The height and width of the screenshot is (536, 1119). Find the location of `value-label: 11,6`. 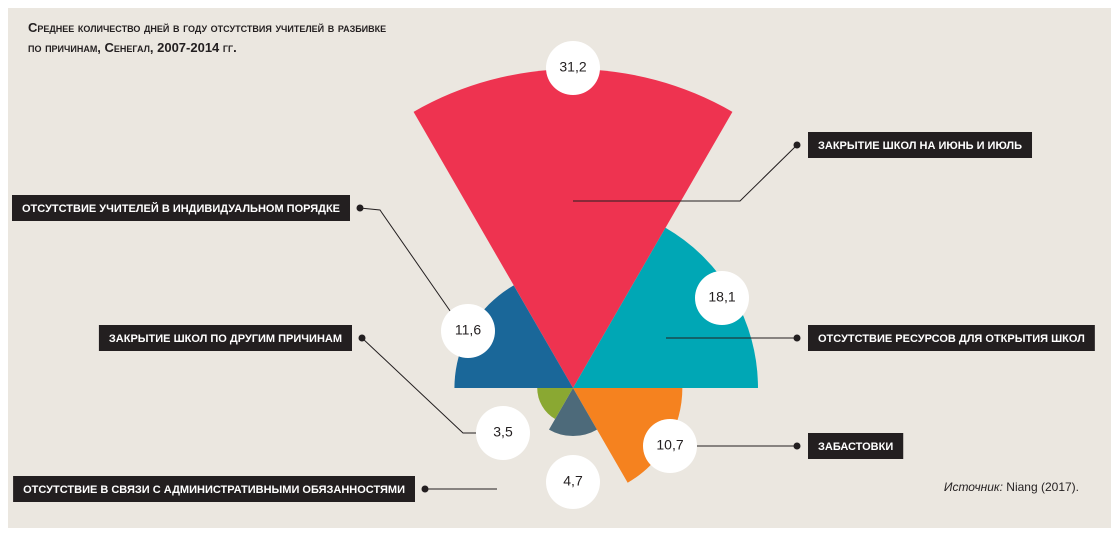

value-label: 11,6 is located at coordinates (468, 330).